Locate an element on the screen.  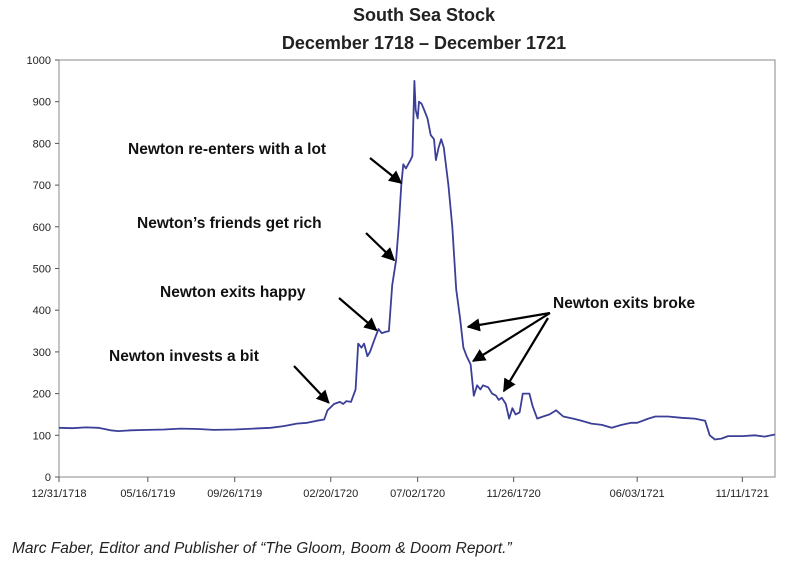
x-tick-label: 07/02/1720 is located at coordinates (417, 494).